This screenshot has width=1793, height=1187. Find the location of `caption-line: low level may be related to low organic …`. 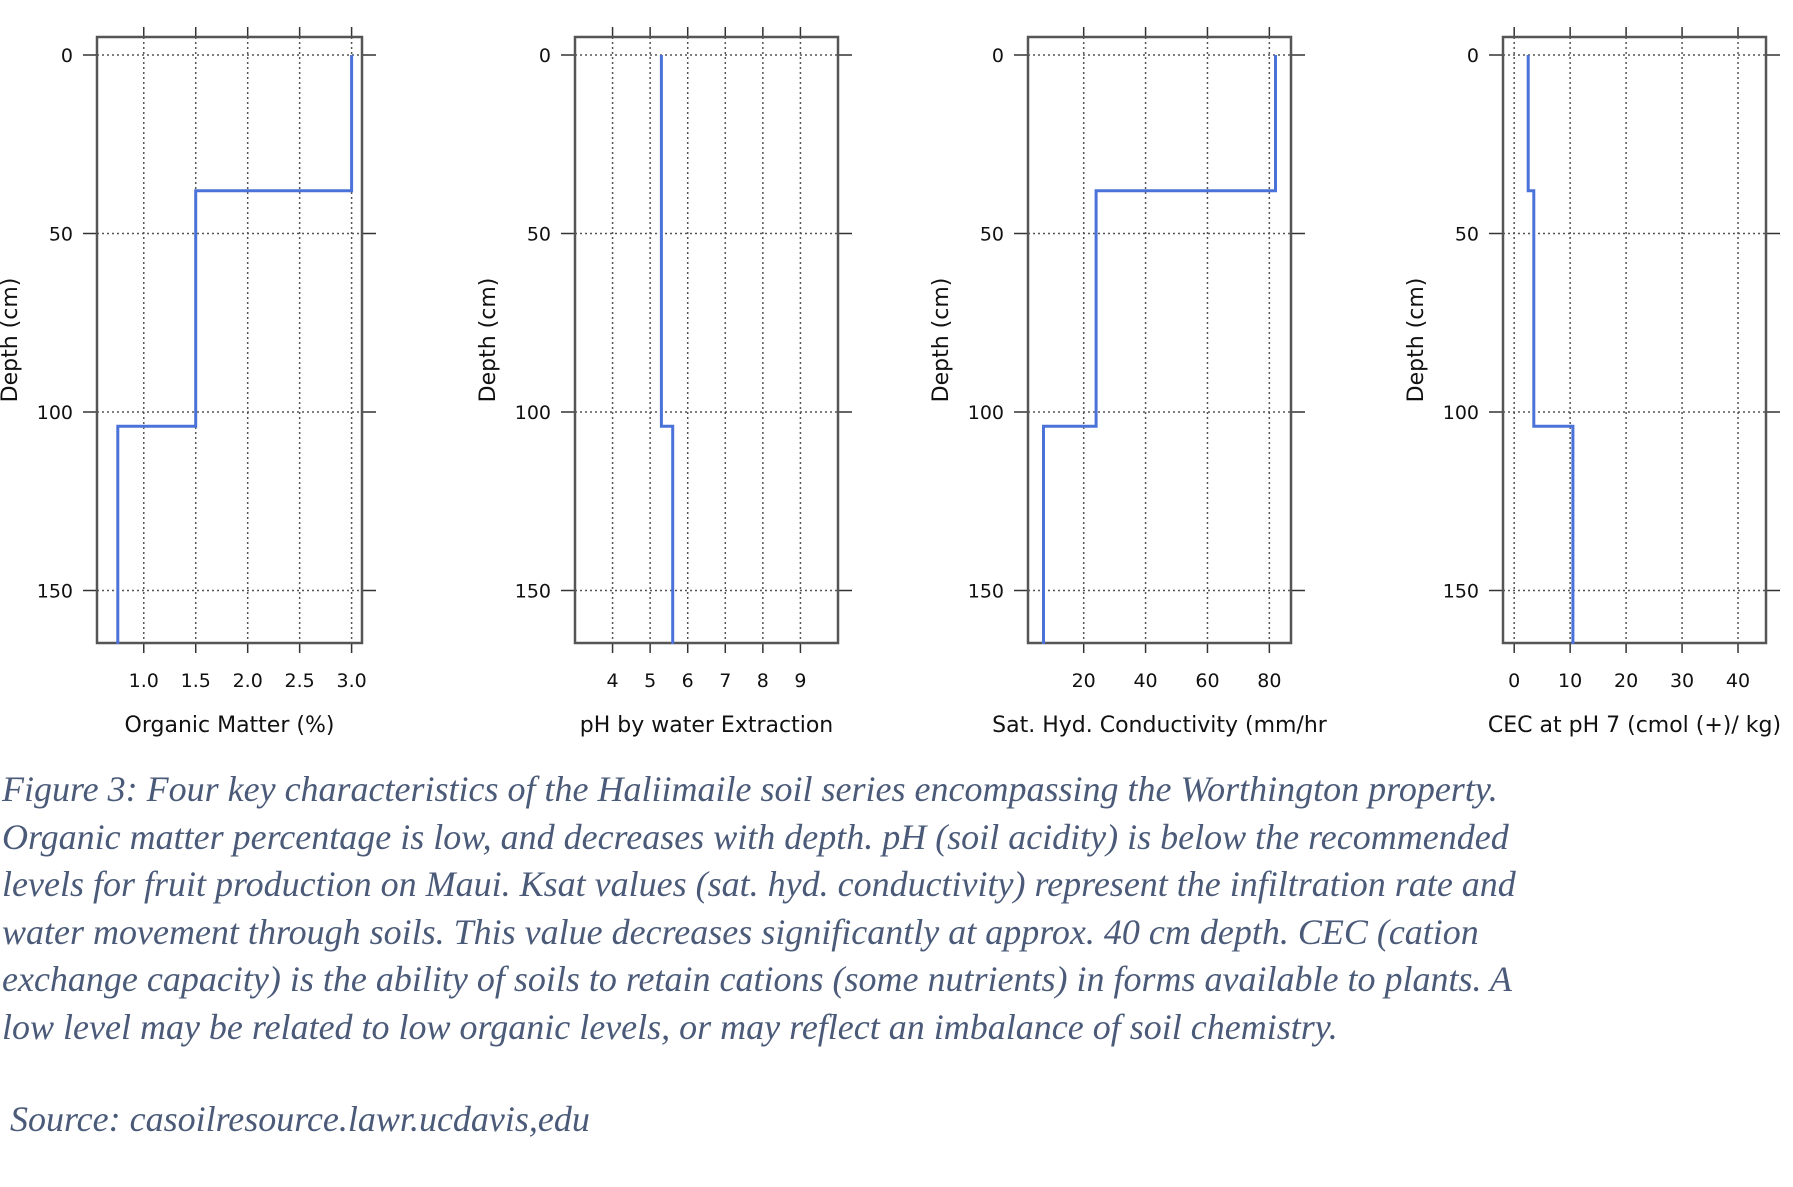

caption-line: low level may be related to low organic … is located at coordinates (670, 1026).